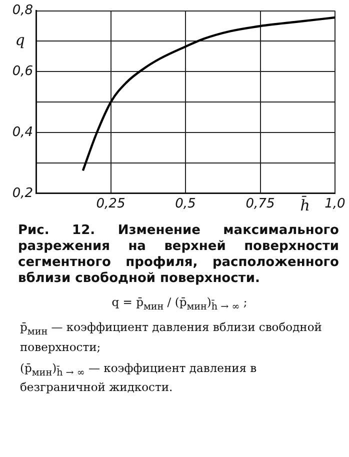  I want to click on x-tick-label: 0,75, so click(260, 204).